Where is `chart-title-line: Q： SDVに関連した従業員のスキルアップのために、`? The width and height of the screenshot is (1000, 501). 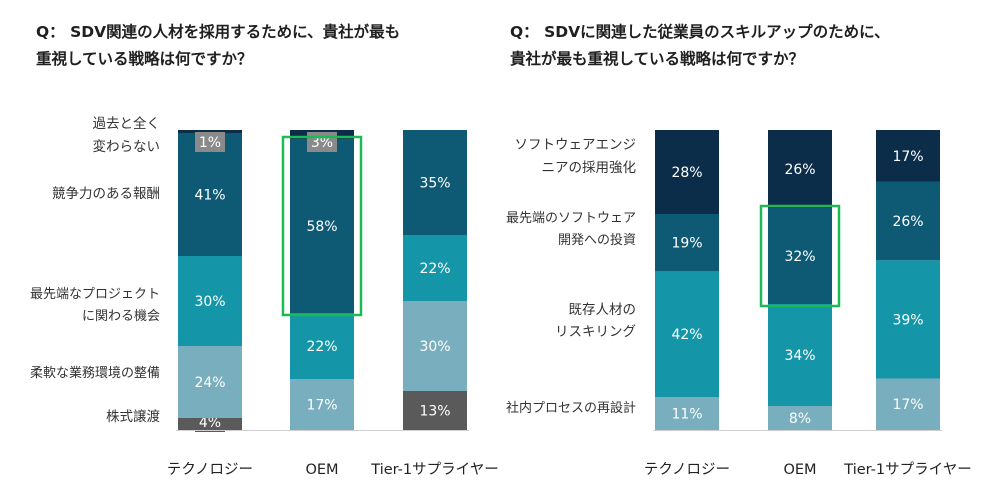
chart-title-line: Q： SDVに関連した従業員のスキルアップのために、 is located at coordinates (700, 31).